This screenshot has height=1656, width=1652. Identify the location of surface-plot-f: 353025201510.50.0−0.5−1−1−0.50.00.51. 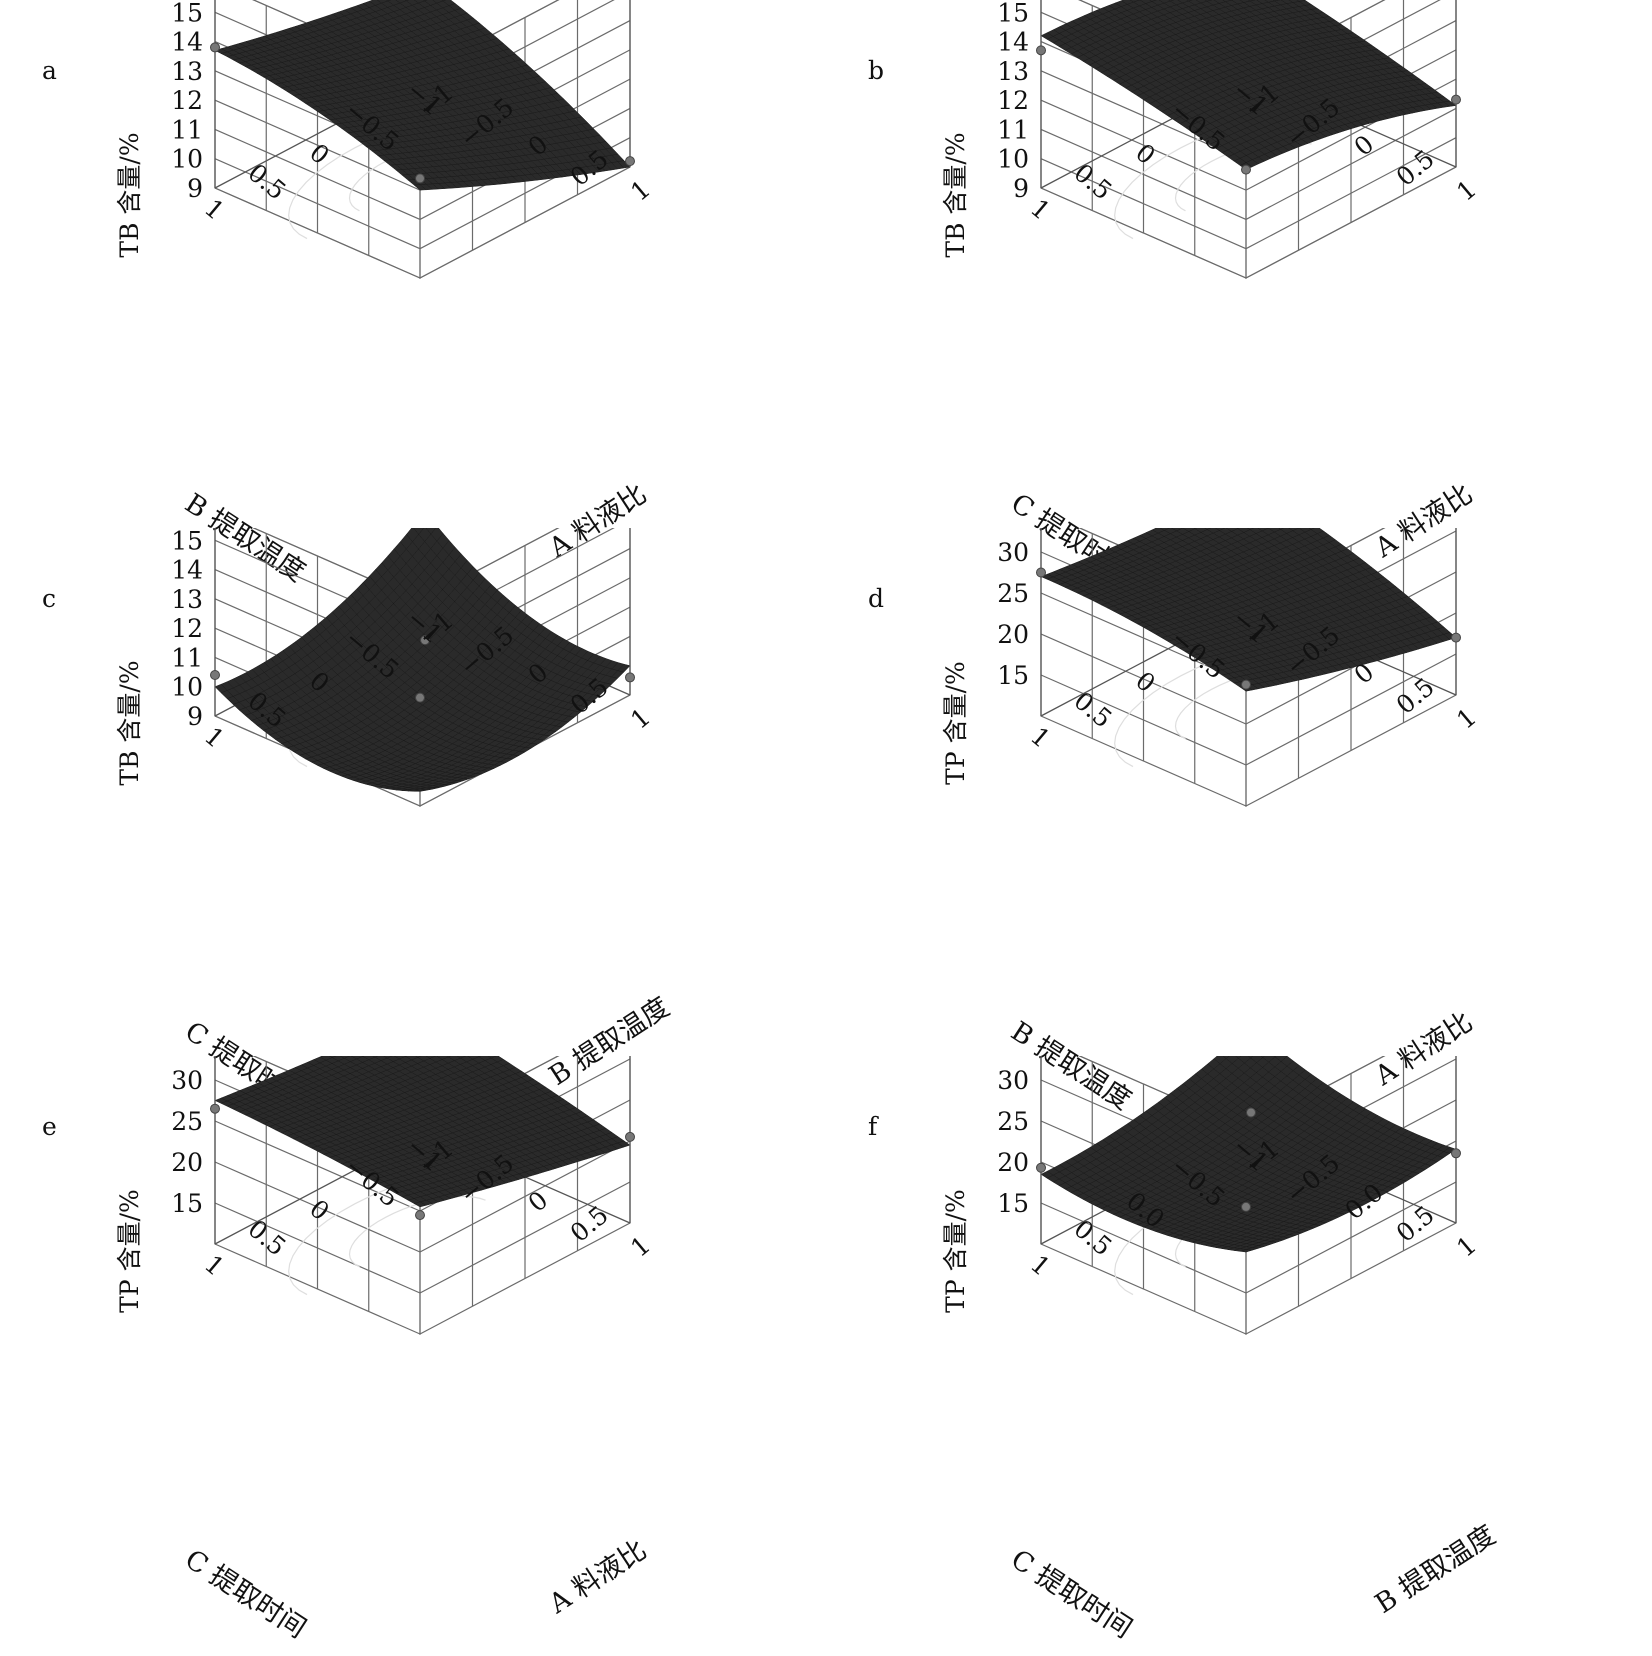
(1239, 1195).